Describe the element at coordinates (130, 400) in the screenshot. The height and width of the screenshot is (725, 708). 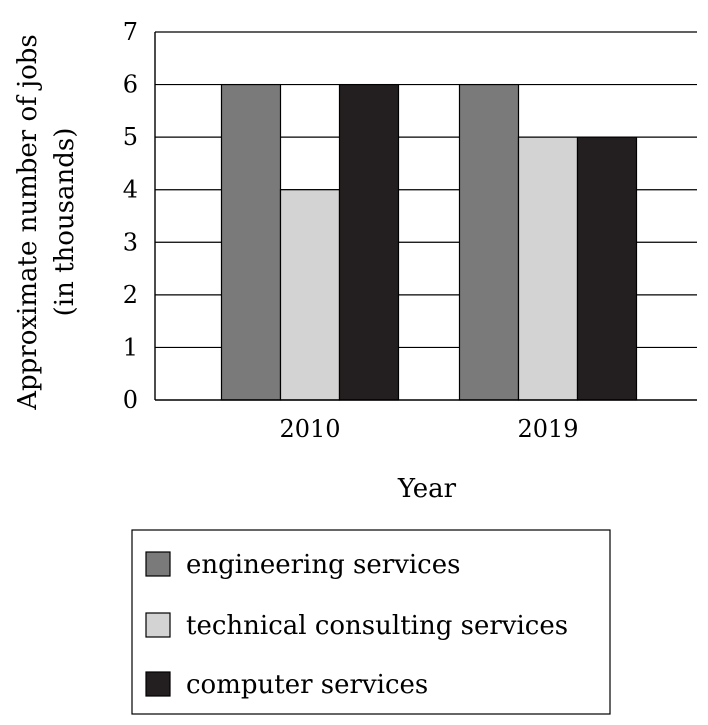
I see `y-tick-label: 0` at that location.